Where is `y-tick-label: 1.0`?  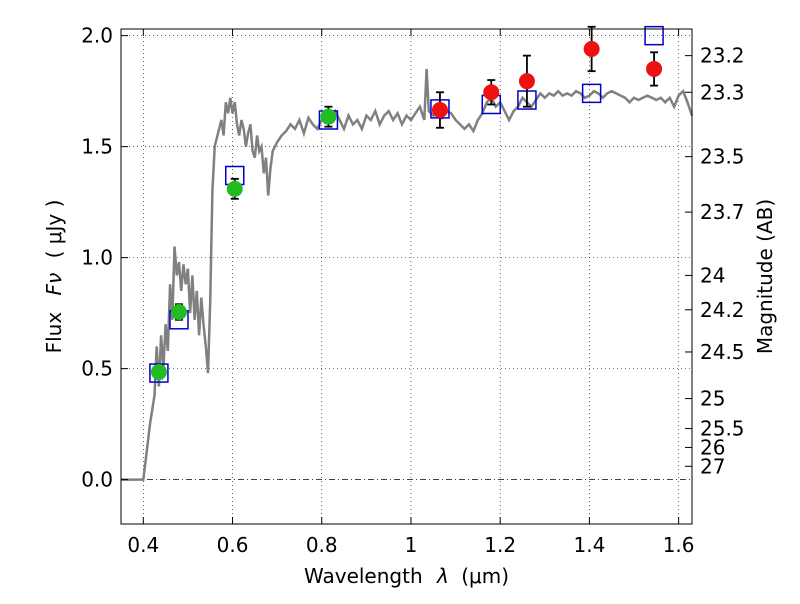 y-tick-label: 1.0 is located at coordinates (97, 258).